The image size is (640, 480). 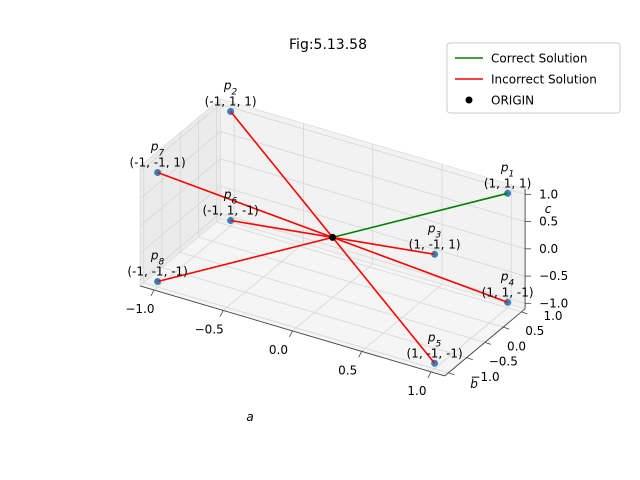 I want to click on point-label-p1: p1(1, 1, 1), so click(x=508, y=175).